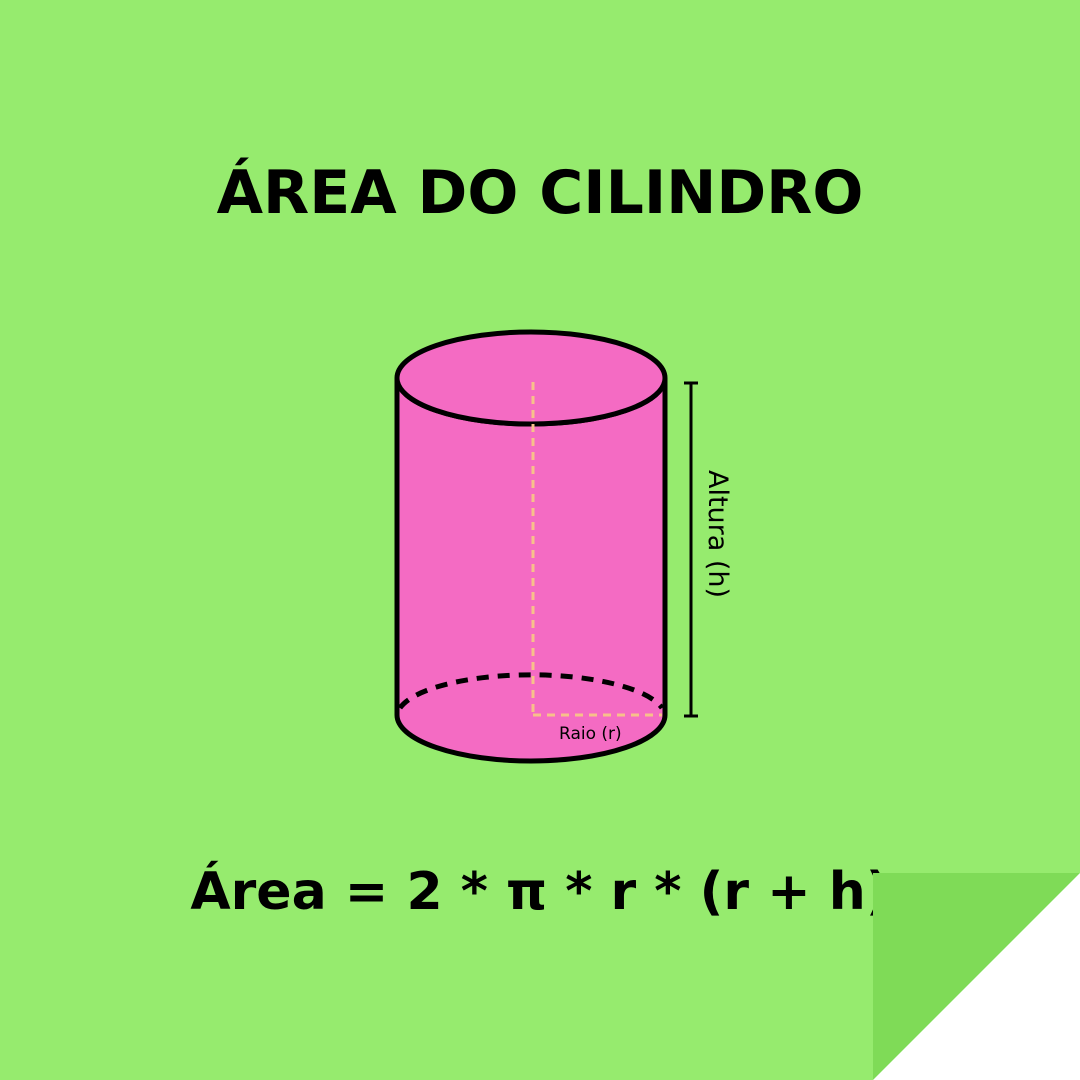  Describe the element at coordinates (531, 691) in the screenshot. I see `cylinder-hidden-edge` at that location.